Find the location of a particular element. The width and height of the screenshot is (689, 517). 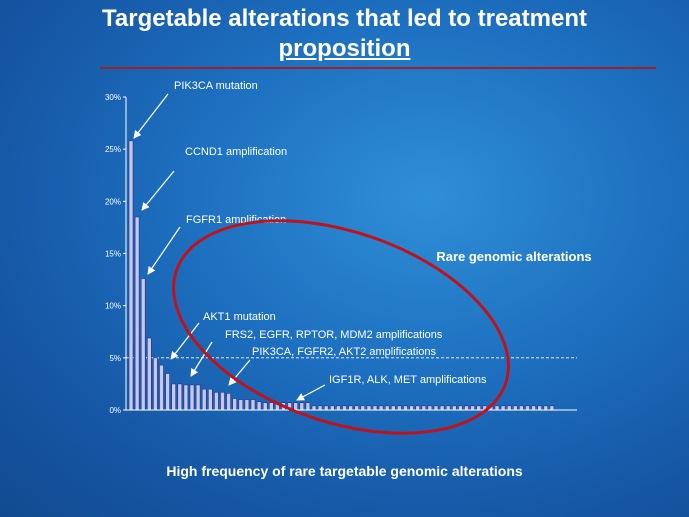

y-tick-label: 25% is located at coordinates (113, 149).